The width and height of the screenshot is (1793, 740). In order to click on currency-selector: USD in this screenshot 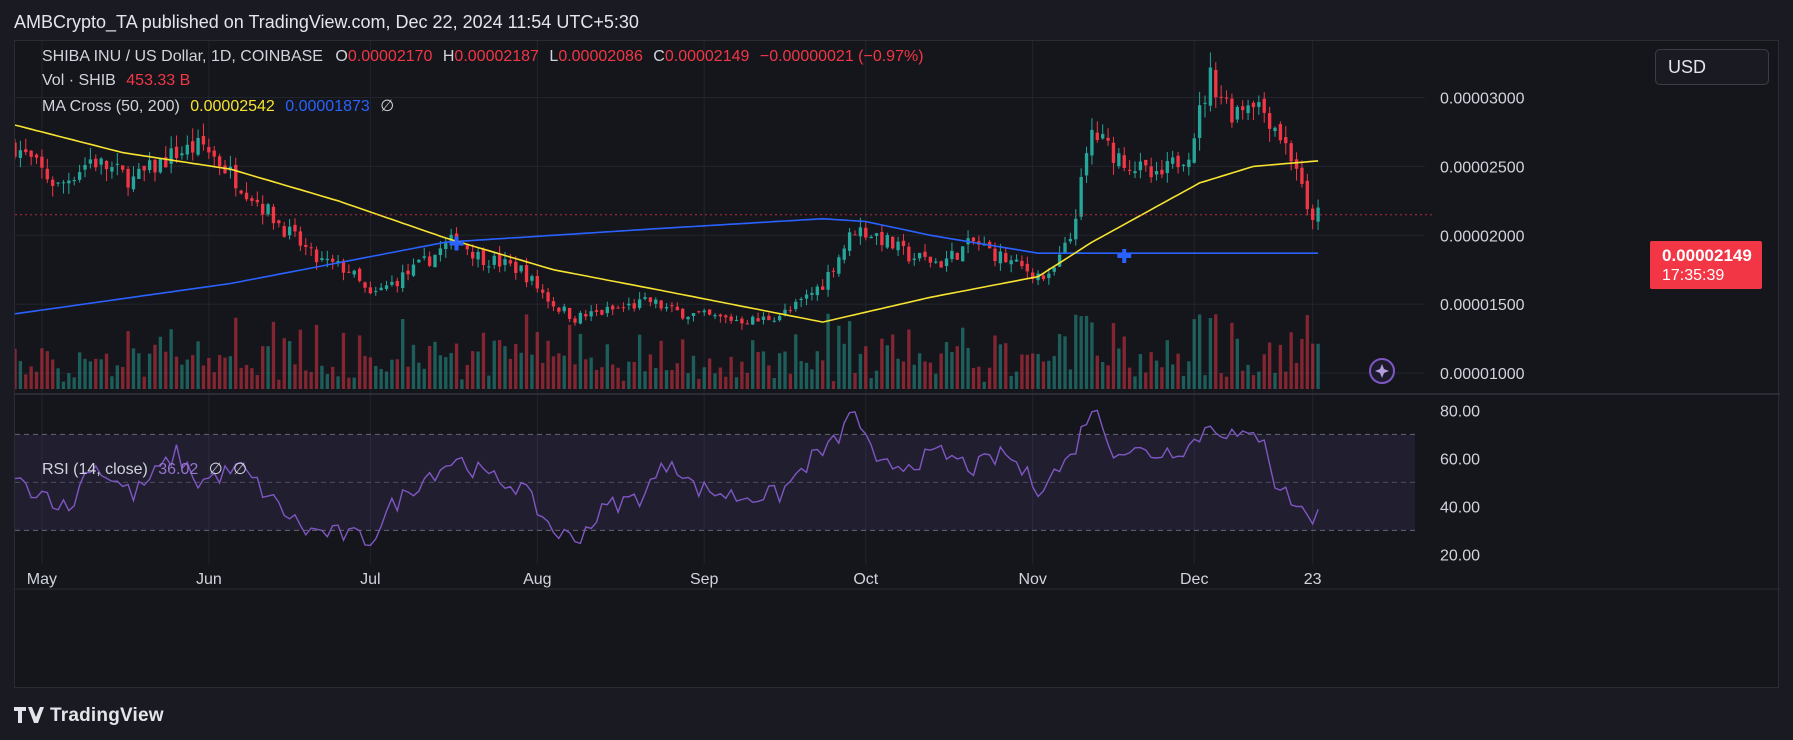, I will do `click(1712, 67)`.